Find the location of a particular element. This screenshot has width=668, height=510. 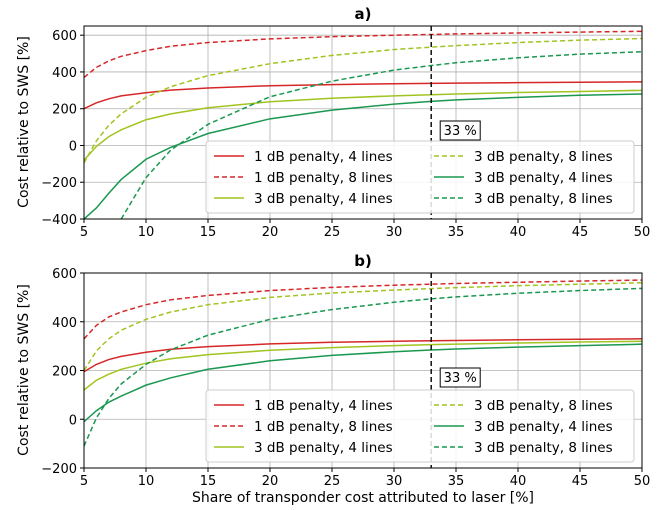

panel-title: a) is located at coordinates (363, 14).